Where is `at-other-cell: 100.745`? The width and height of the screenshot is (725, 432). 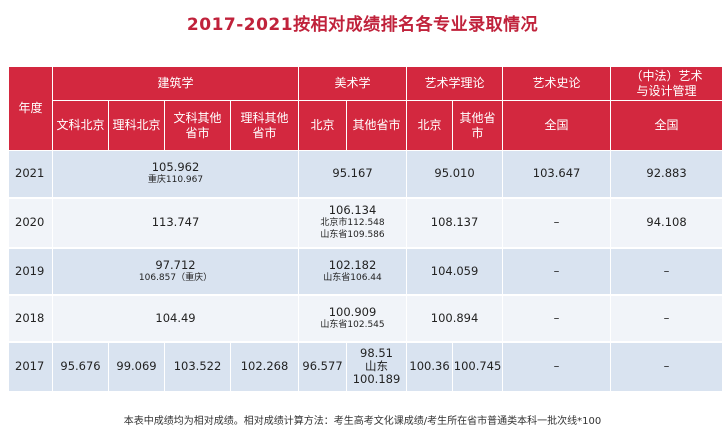
at-other-cell: 100.745 is located at coordinates (478, 367).